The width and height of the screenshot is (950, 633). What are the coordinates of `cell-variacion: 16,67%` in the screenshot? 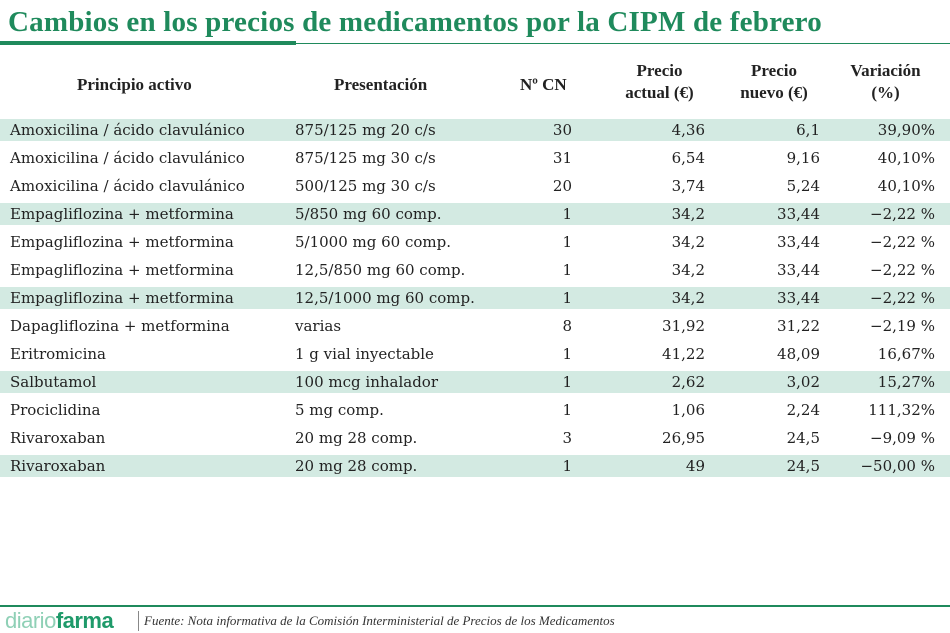 It's located at (906, 354).